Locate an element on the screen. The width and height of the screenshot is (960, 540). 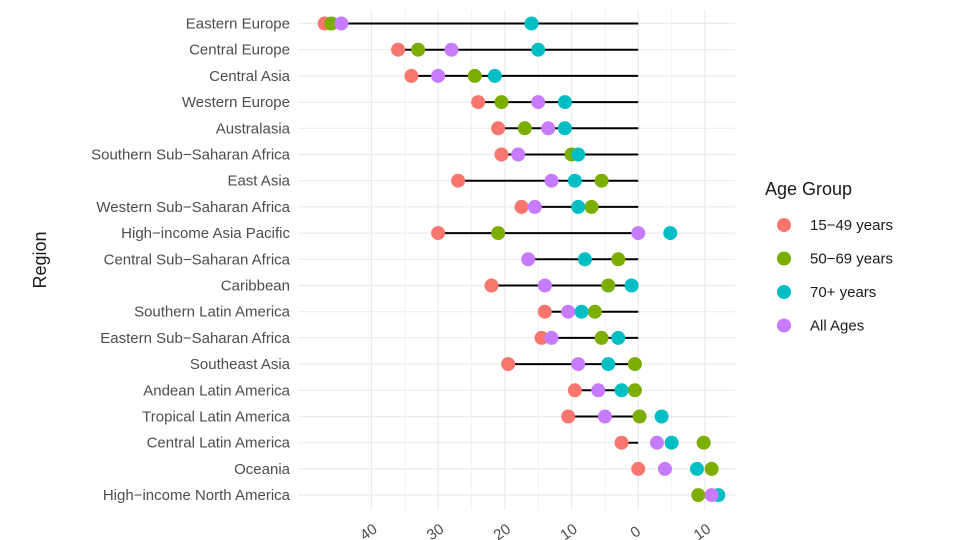
region-label: Western Sub−Saharan Africa is located at coordinates (193, 207).